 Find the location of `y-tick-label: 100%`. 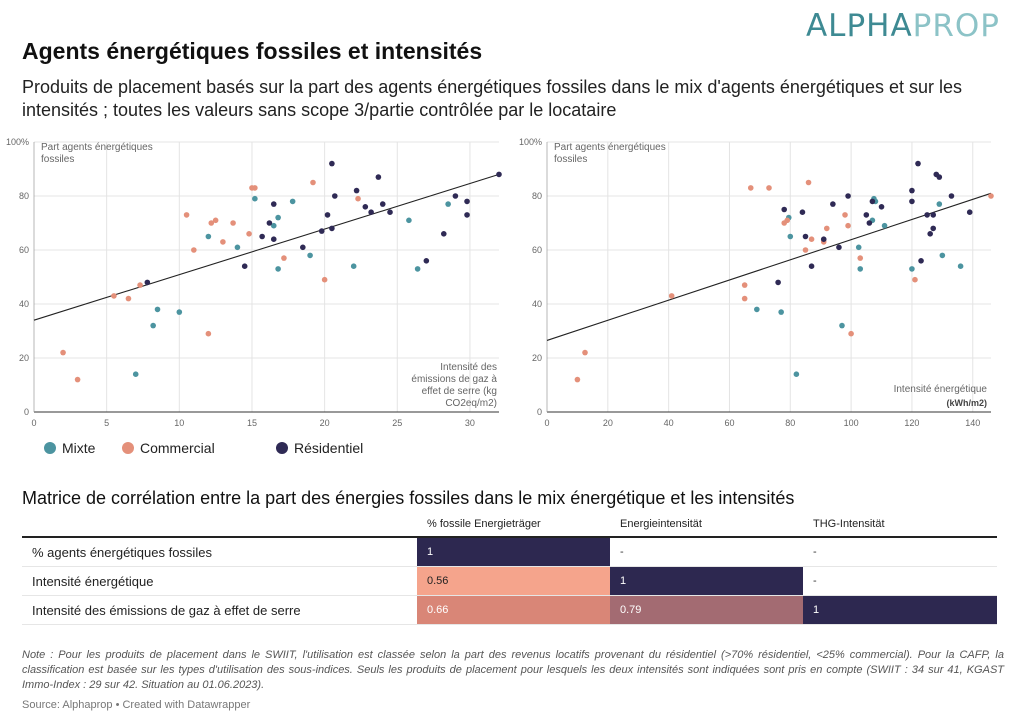

y-tick-label: 100% is located at coordinates (530, 142).